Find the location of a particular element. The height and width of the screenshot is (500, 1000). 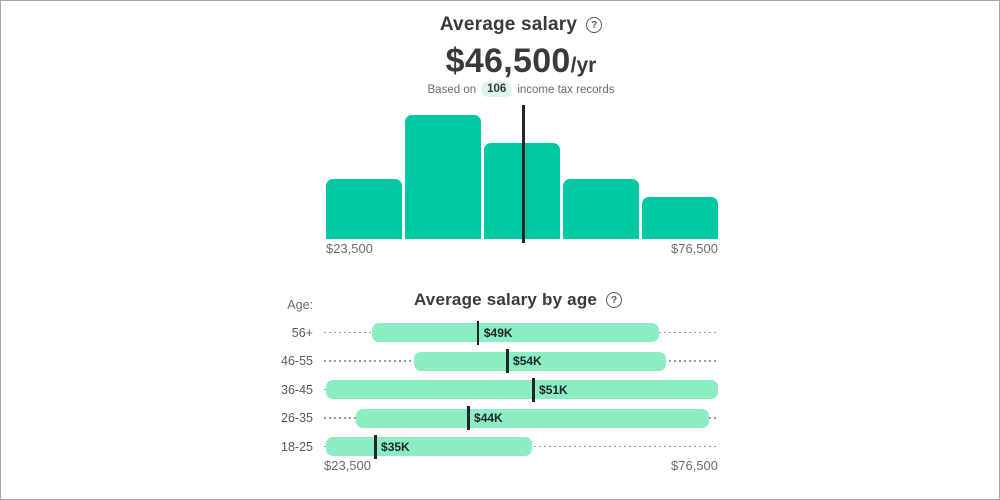

age-axis-min: $23,500 is located at coordinates (347, 465).